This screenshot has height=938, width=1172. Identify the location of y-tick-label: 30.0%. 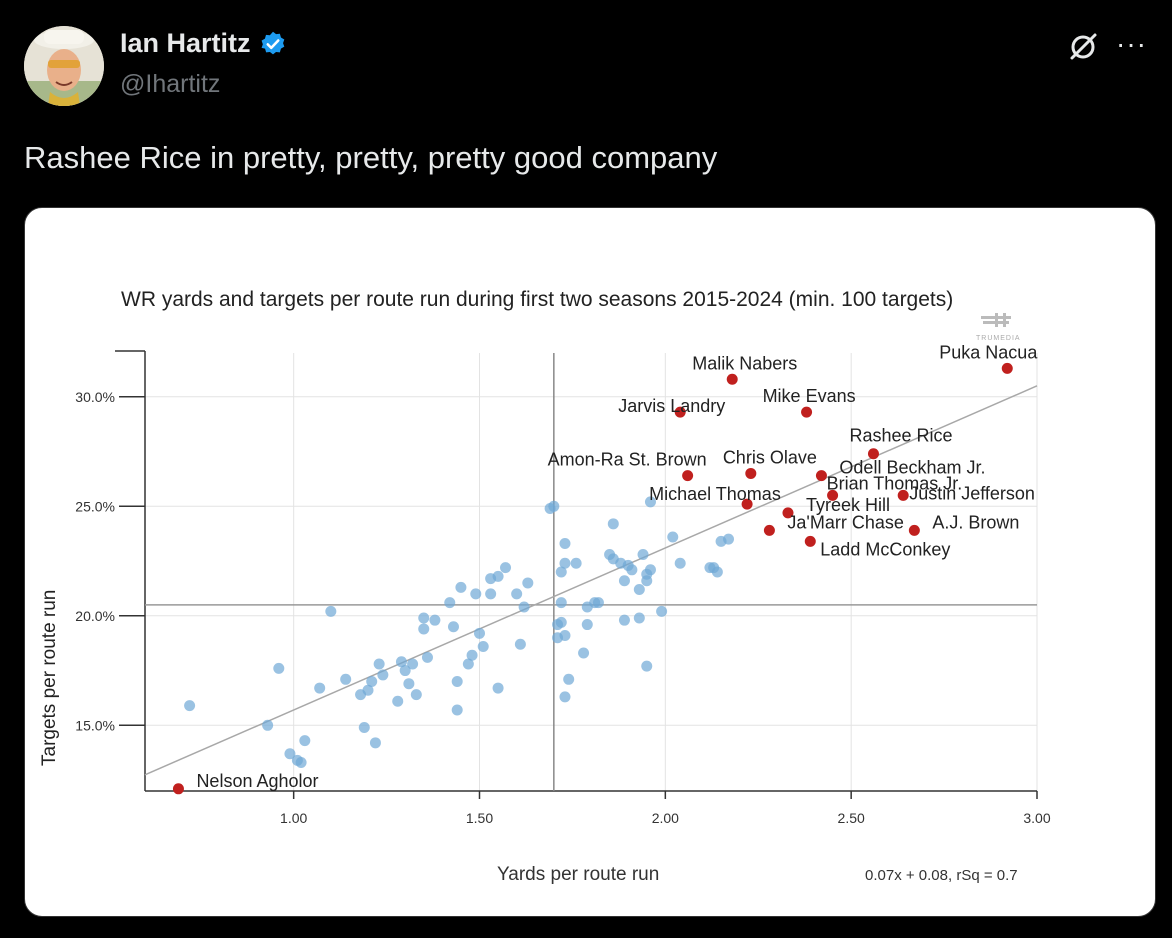
(95, 397).